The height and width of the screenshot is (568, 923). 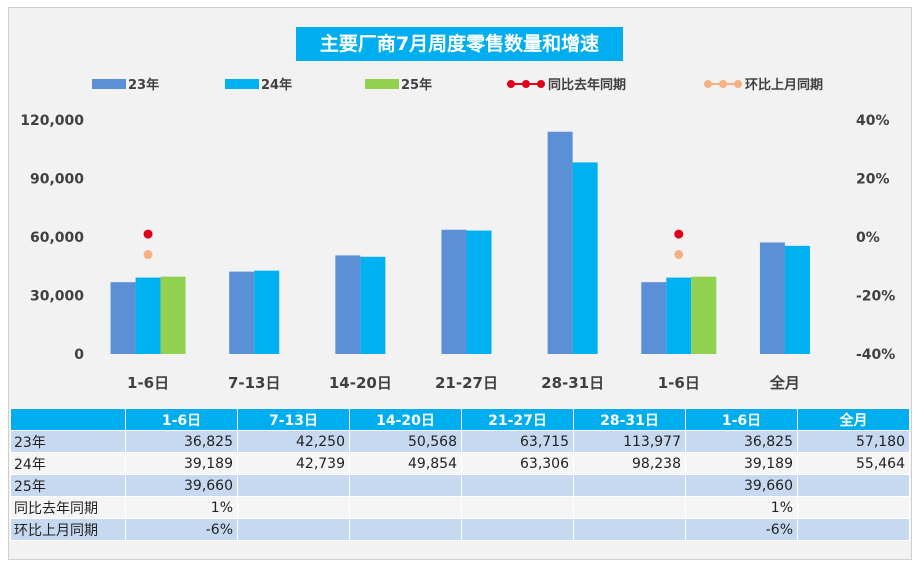 What do you see at coordinates (629, 463) in the screenshot?
I see `table-cell: 98,238` at bounding box center [629, 463].